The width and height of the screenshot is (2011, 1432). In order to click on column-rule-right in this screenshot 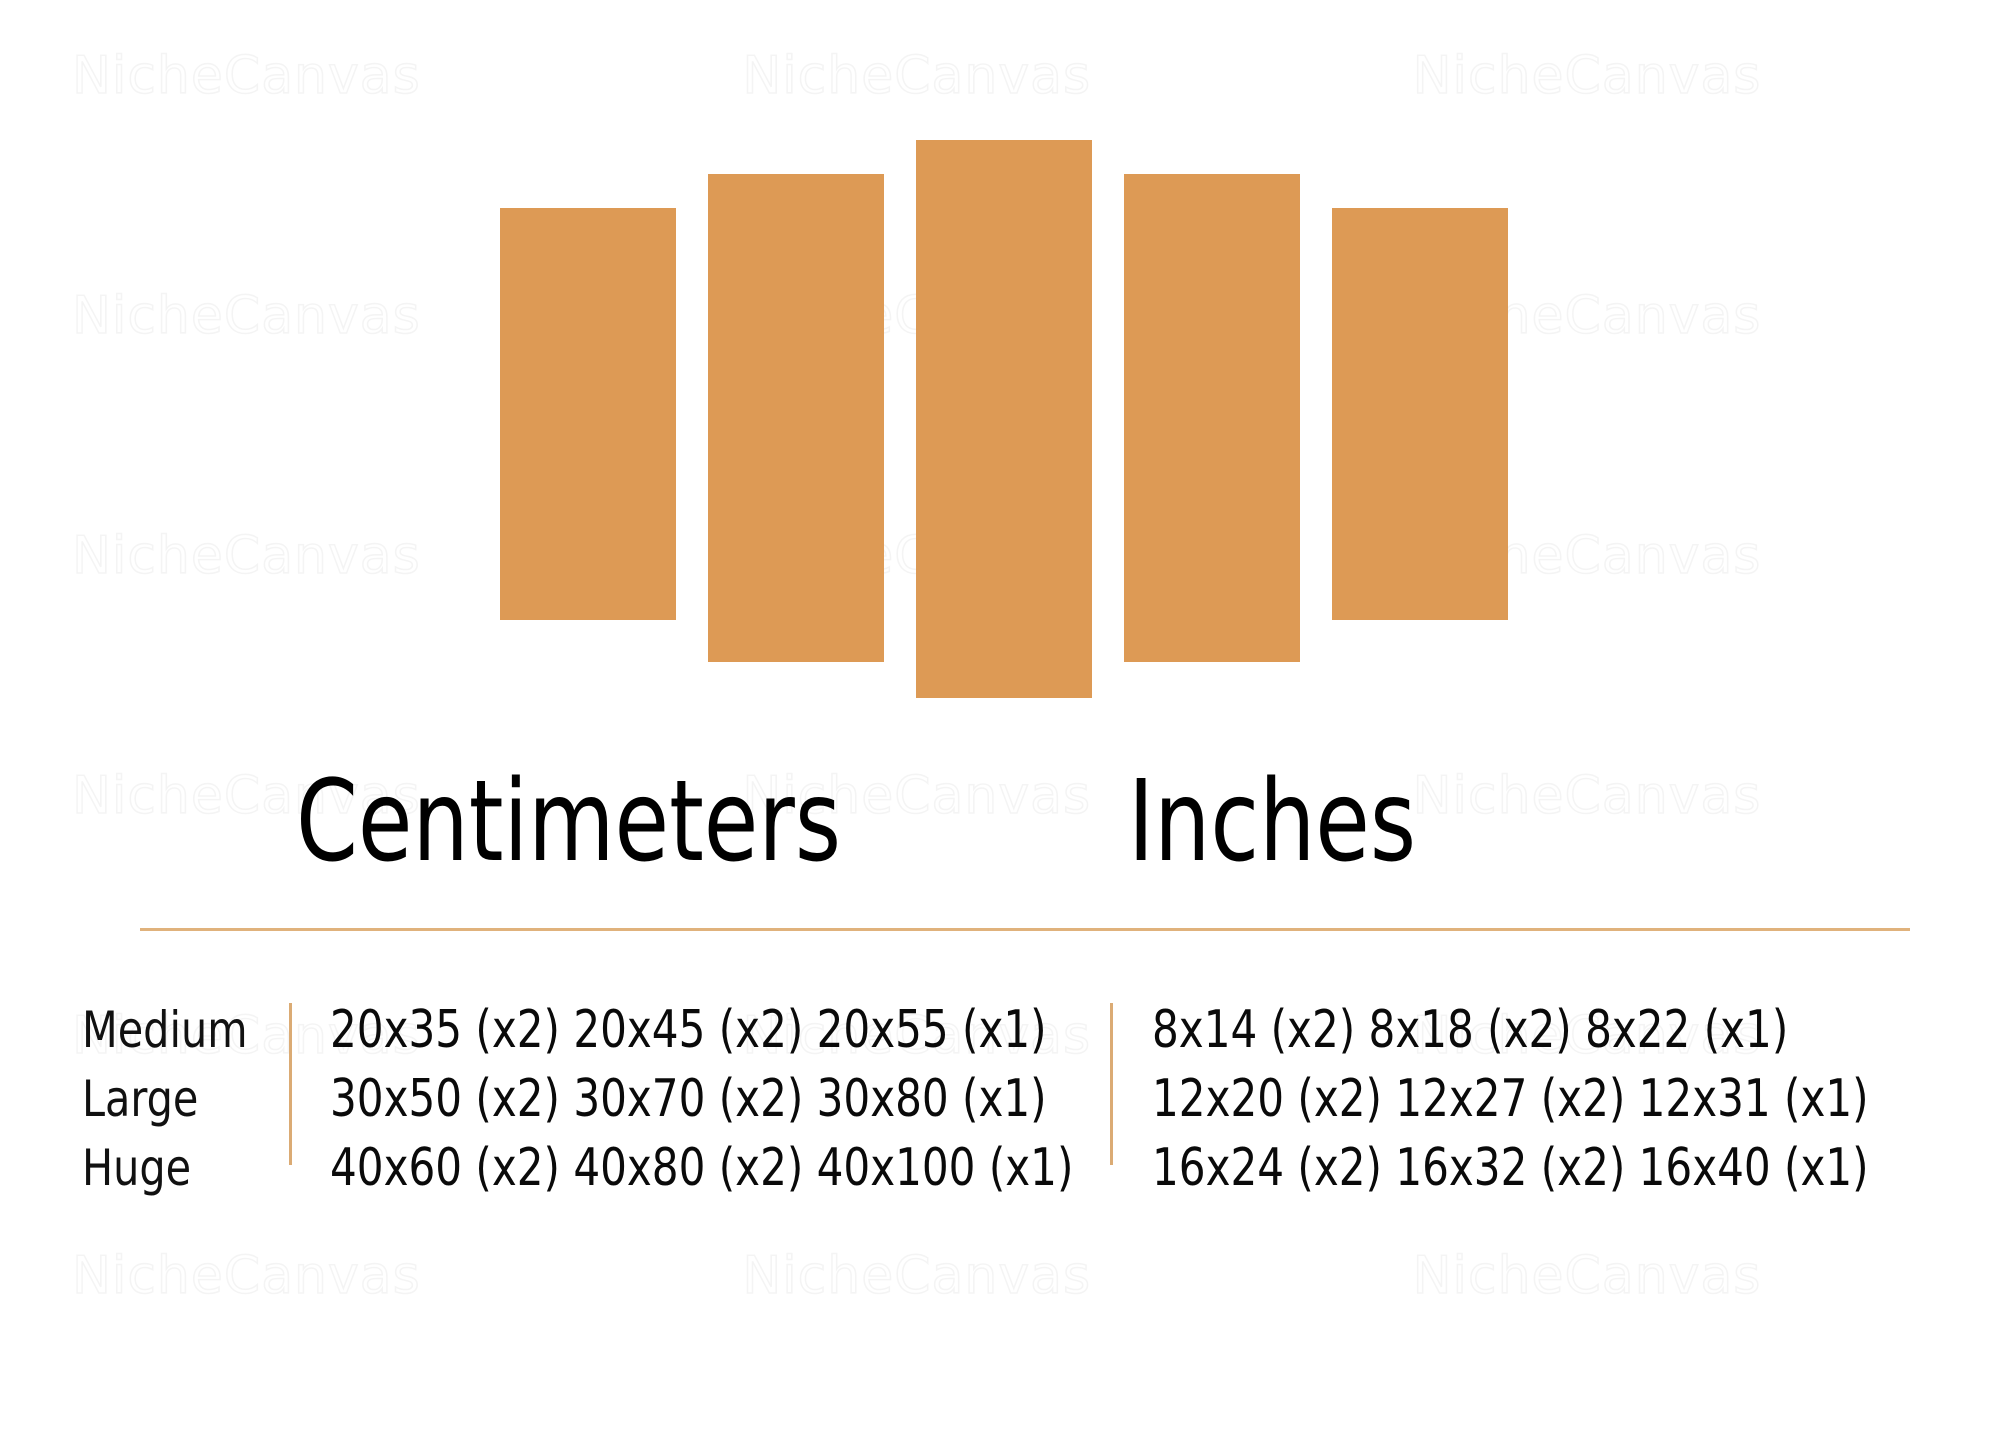, I will do `click(1111, 1084)`.